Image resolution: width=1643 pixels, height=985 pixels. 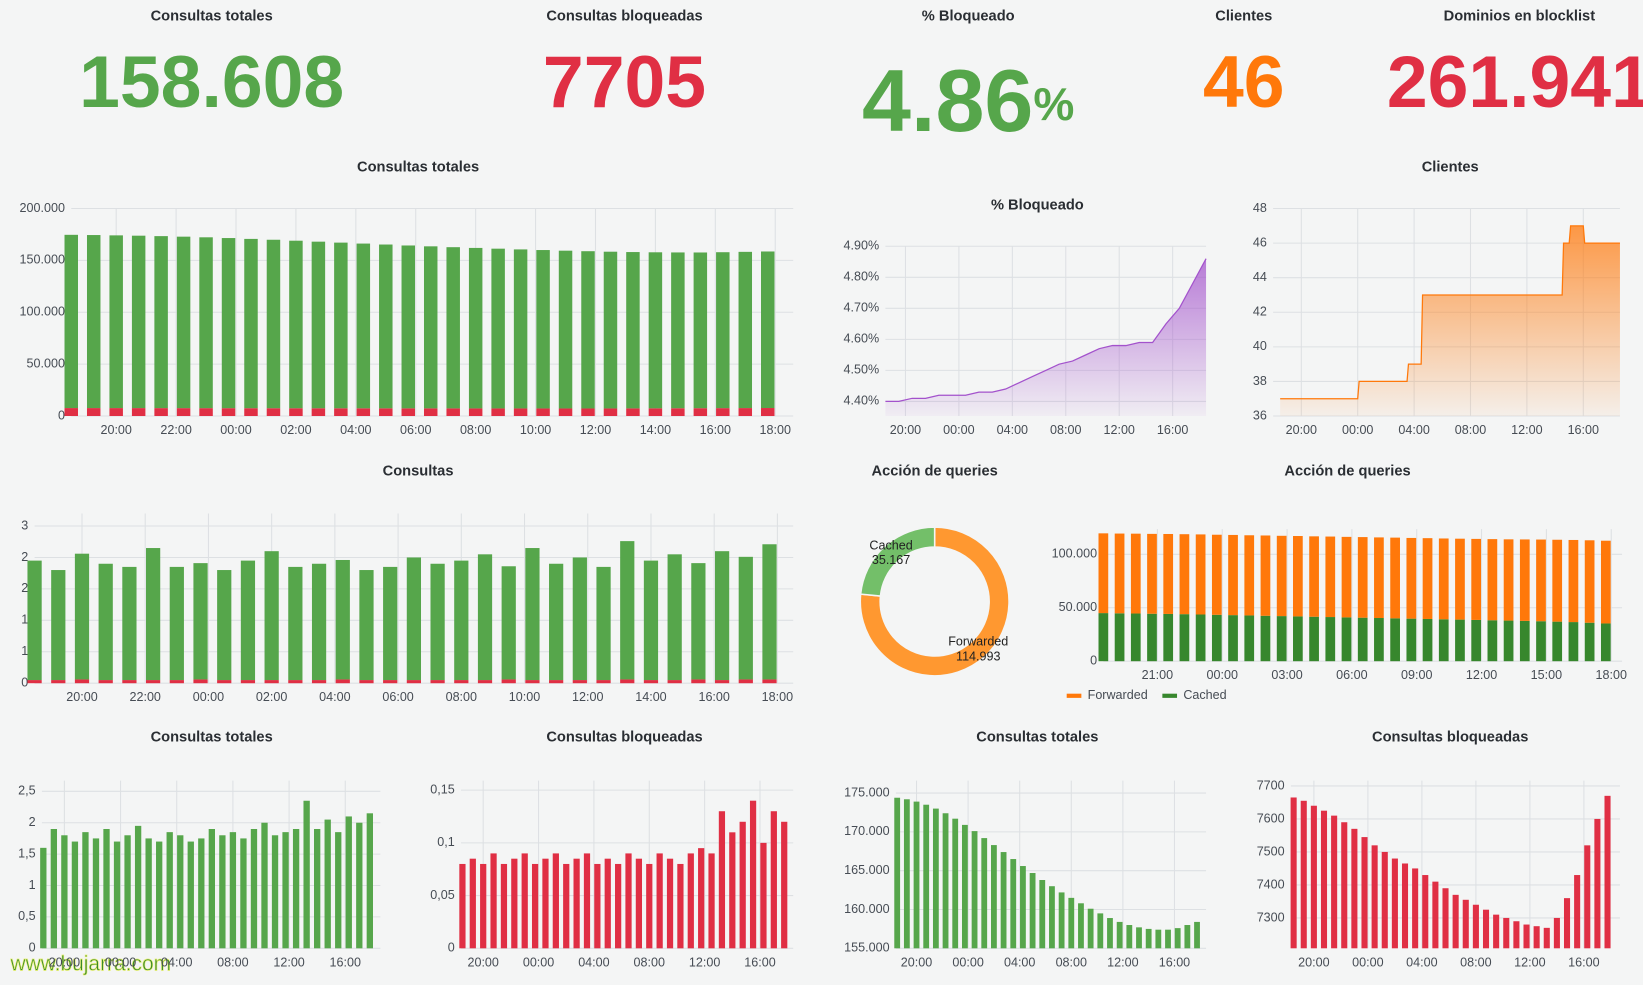 I want to click on y-tick-label: 155.000, so click(x=866, y=948).